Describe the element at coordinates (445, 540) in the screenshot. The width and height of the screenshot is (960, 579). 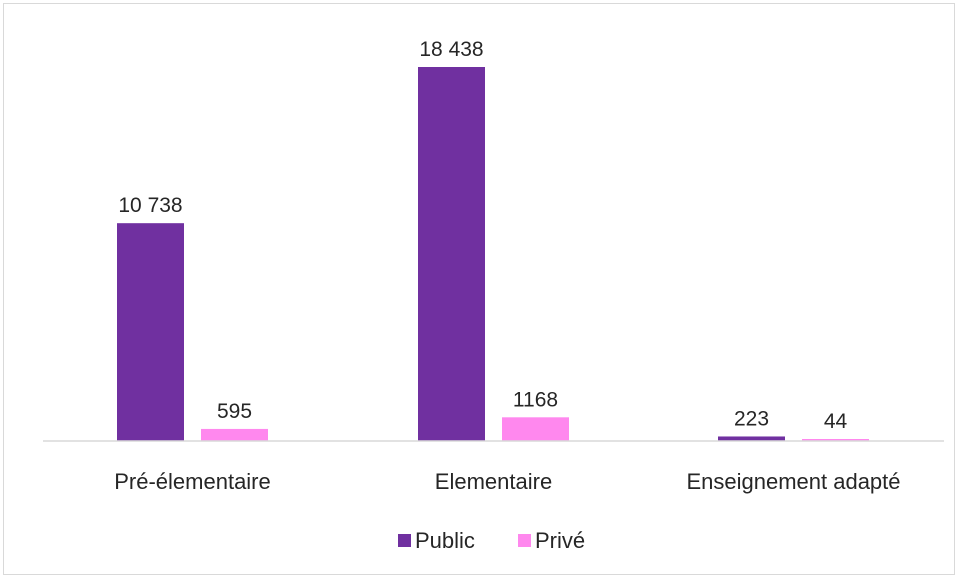
I see `legend-label-public: Public` at that location.